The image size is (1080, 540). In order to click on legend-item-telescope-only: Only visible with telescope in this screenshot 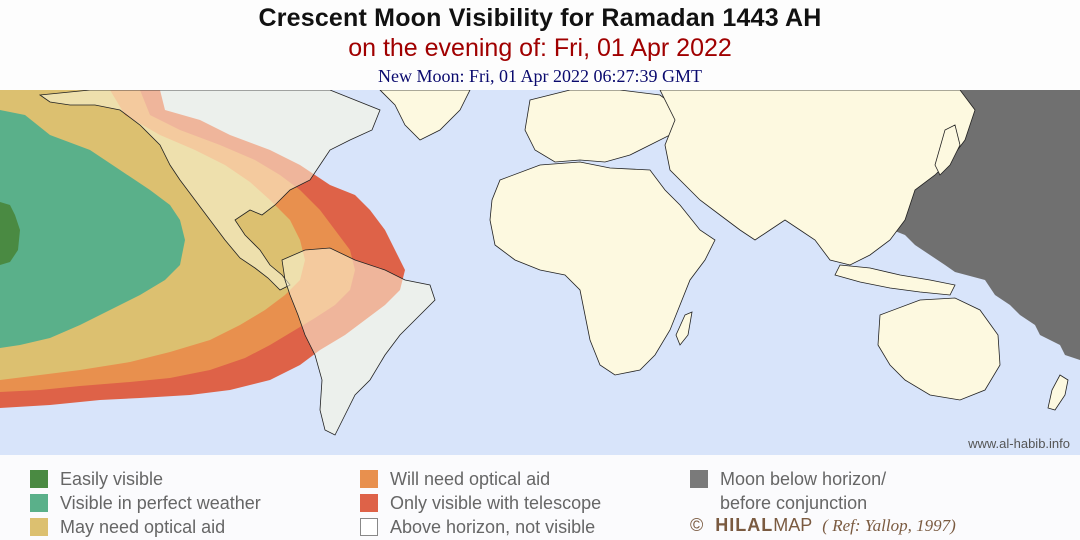, I will do `click(480, 503)`.